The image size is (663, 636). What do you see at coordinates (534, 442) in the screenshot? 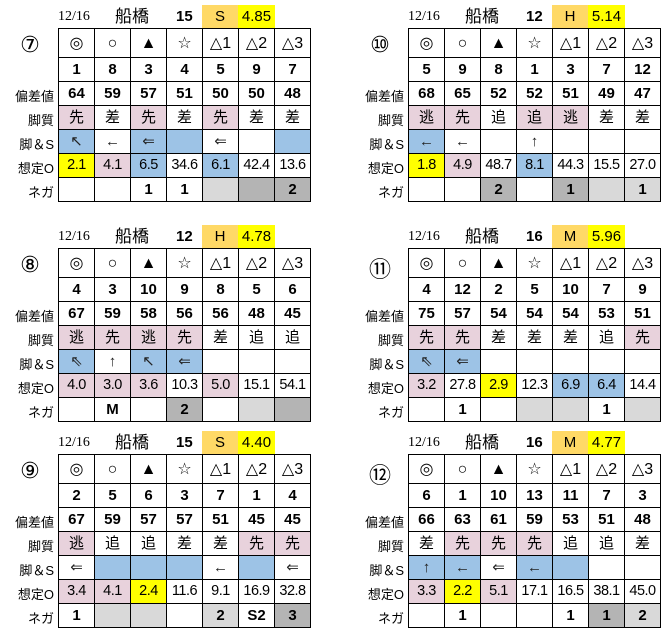
I see `field-size: 16` at bounding box center [534, 442].